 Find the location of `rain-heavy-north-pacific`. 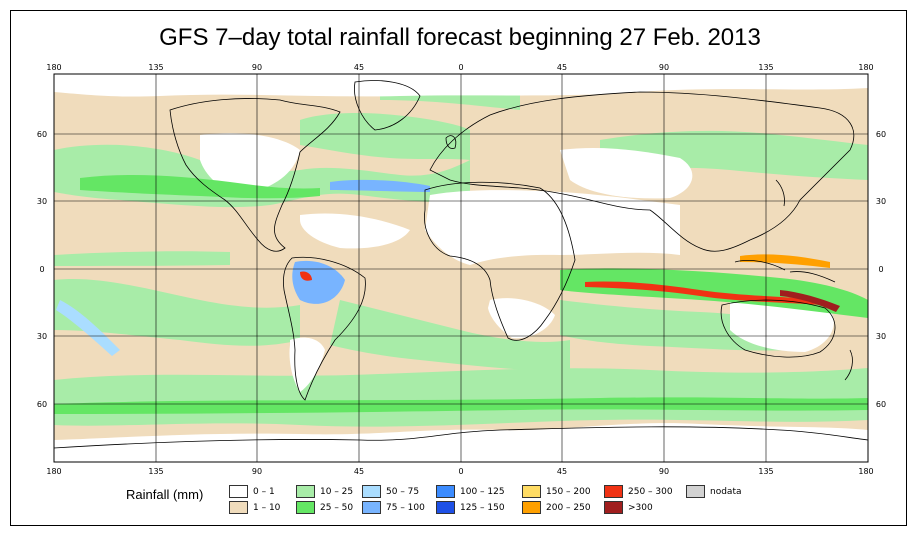

rain-heavy-north-pacific is located at coordinates (200, 187).